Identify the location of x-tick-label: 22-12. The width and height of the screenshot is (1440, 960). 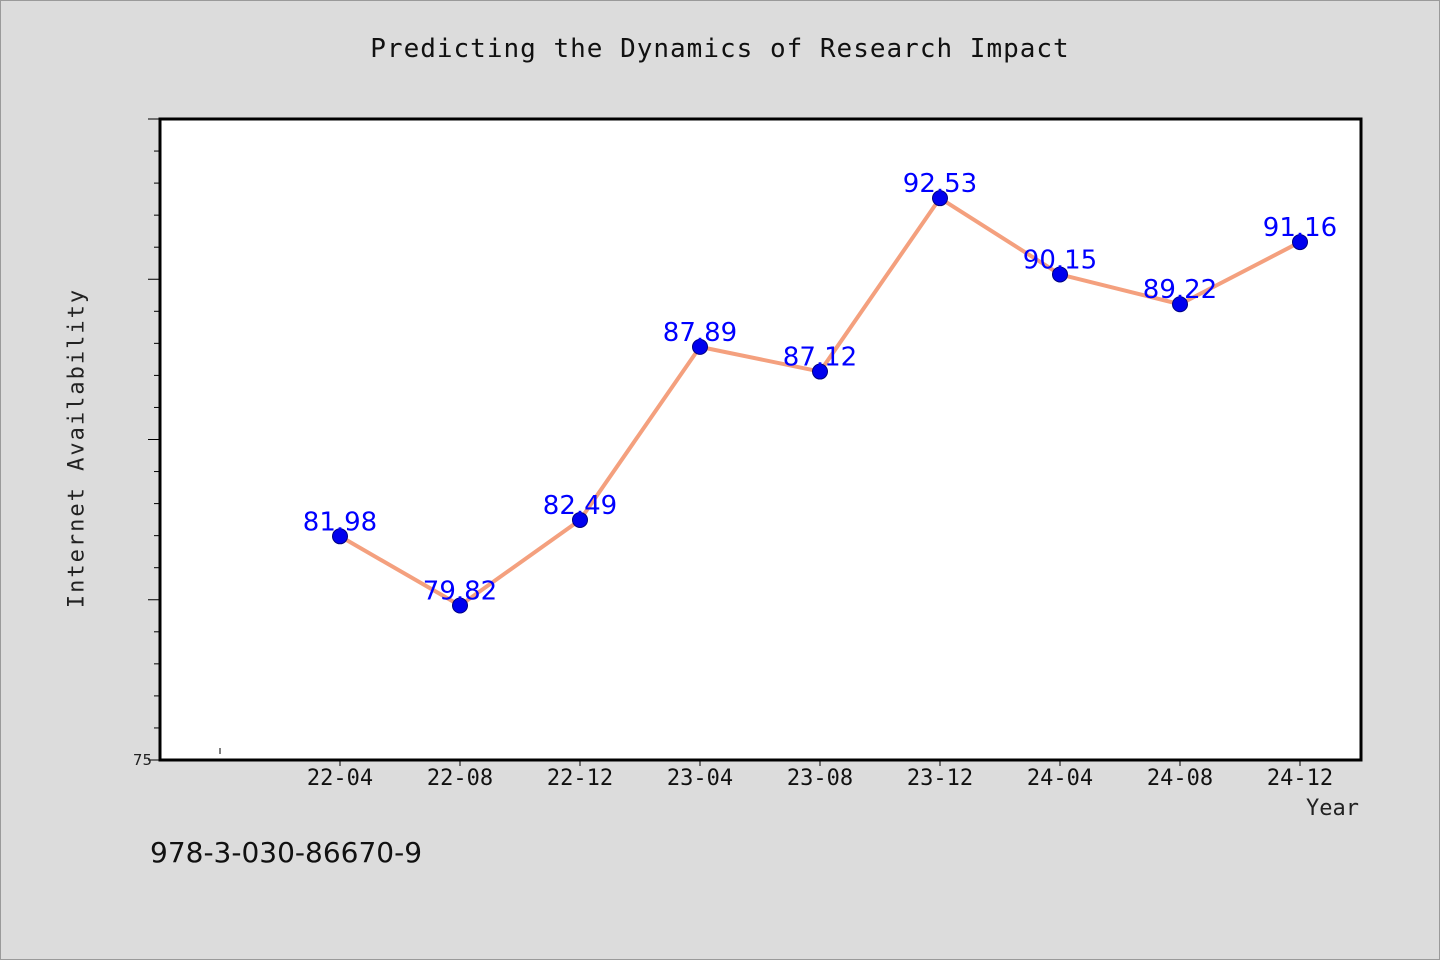
(580, 778).